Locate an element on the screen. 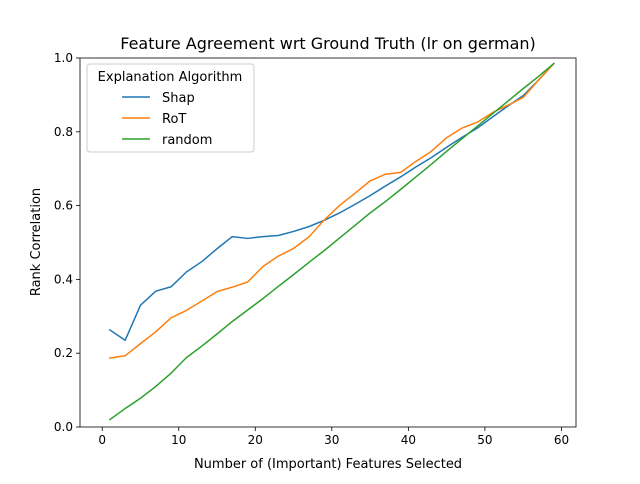 The width and height of the screenshot is (640, 484). x-axis-label: Number of (Important) Features Selected is located at coordinates (328, 464).